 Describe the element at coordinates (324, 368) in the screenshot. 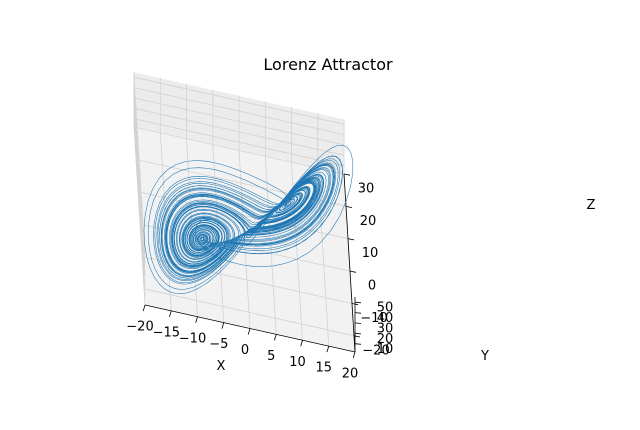

I see `x-tick-label: 15` at that location.